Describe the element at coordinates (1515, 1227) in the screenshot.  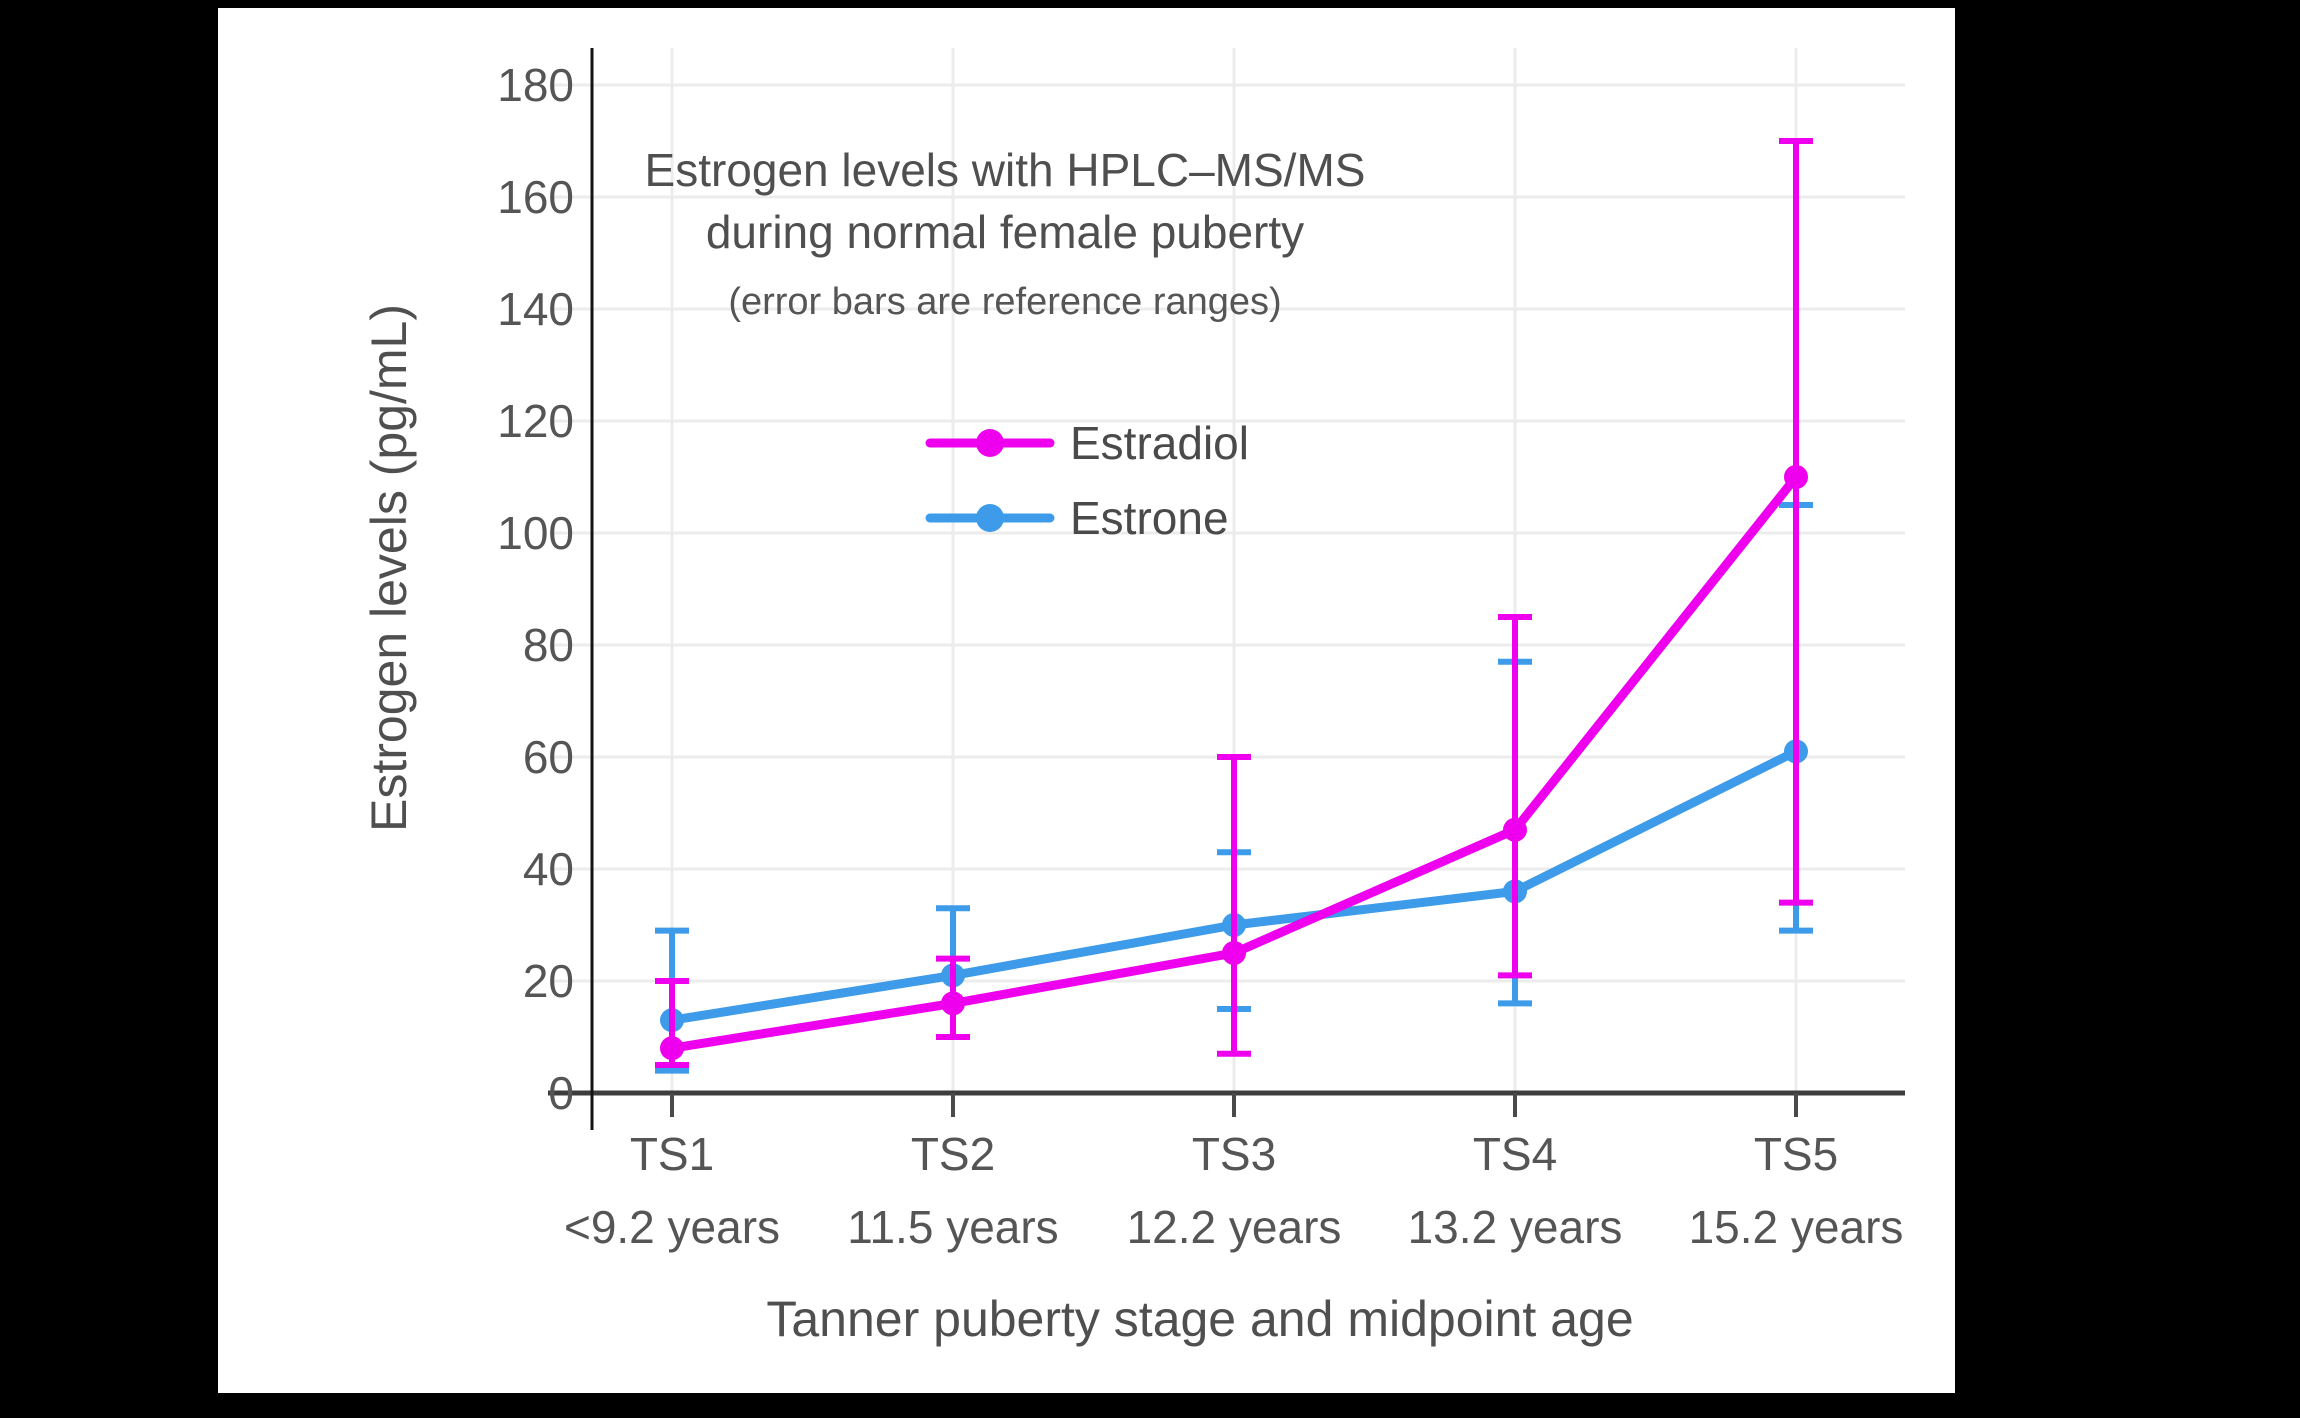
I see `x-tick-age-label: 13.2 years` at that location.